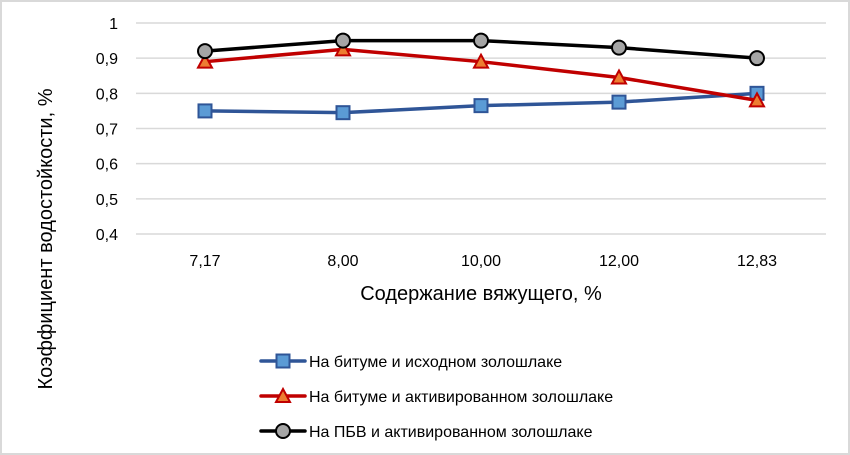  I want to click on legend-item: На битуме и исходном золошлаке, so click(410, 362).